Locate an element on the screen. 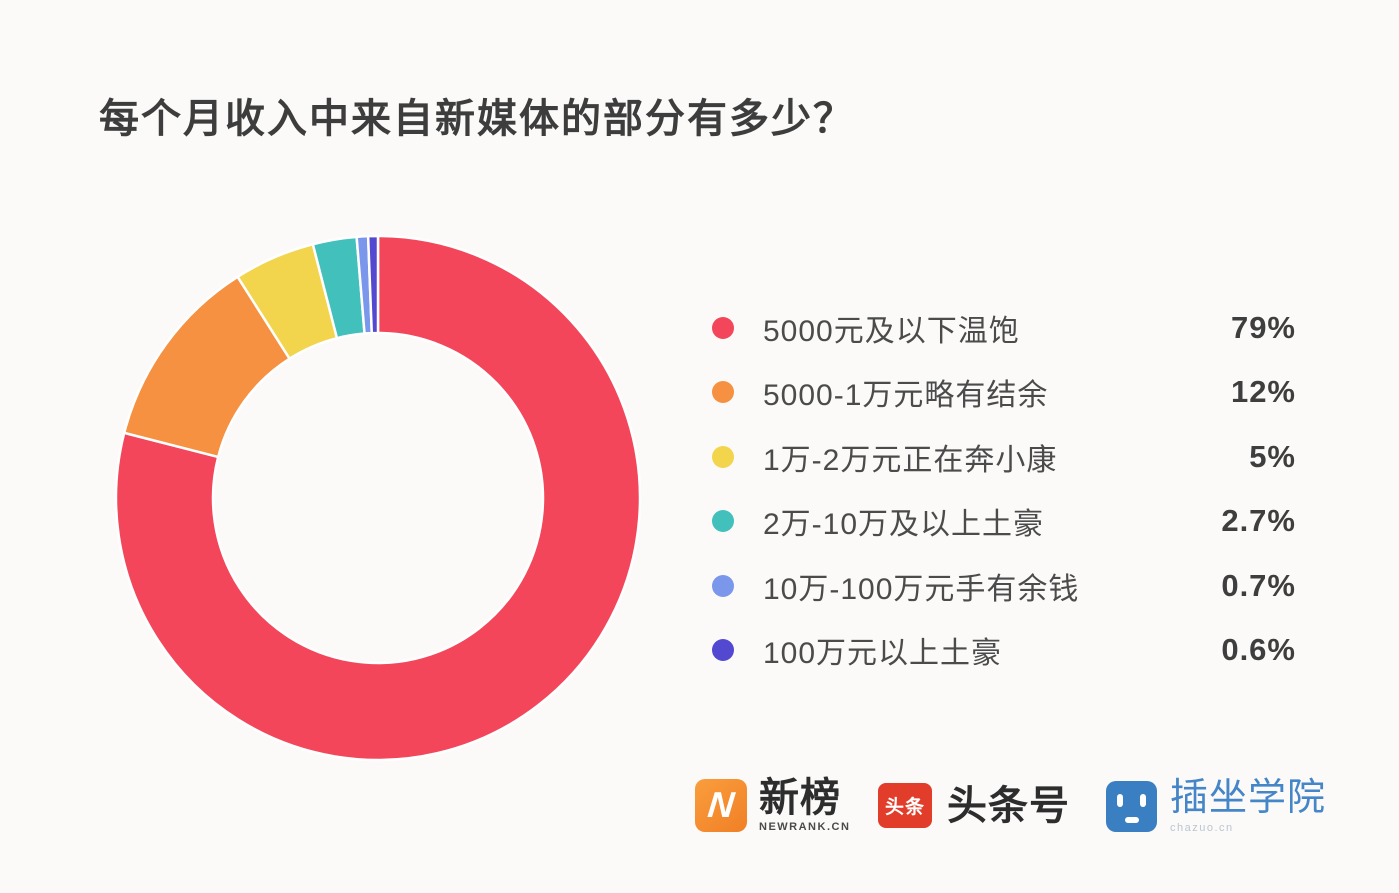 The width and height of the screenshot is (1399, 893). chazuo-logo-icon is located at coordinates (1131, 806).